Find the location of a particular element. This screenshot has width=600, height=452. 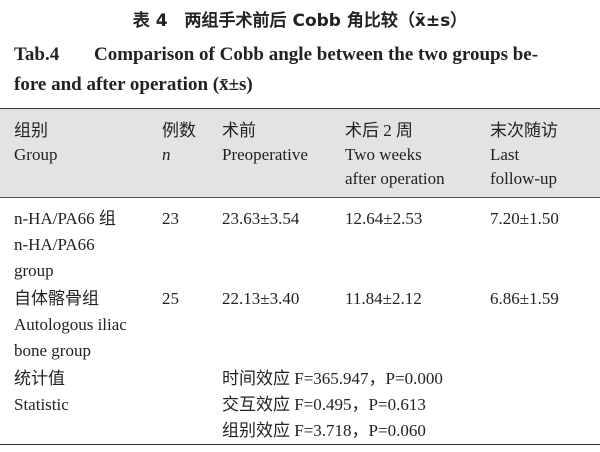

header-cell: 组别 is located at coordinates (31, 130).